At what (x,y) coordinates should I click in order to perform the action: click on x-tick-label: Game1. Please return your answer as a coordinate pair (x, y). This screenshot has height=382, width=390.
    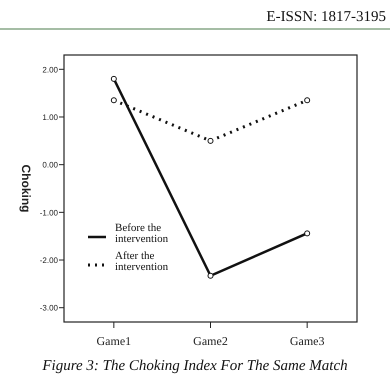
    Looking at the image, I should click on (114, 341).